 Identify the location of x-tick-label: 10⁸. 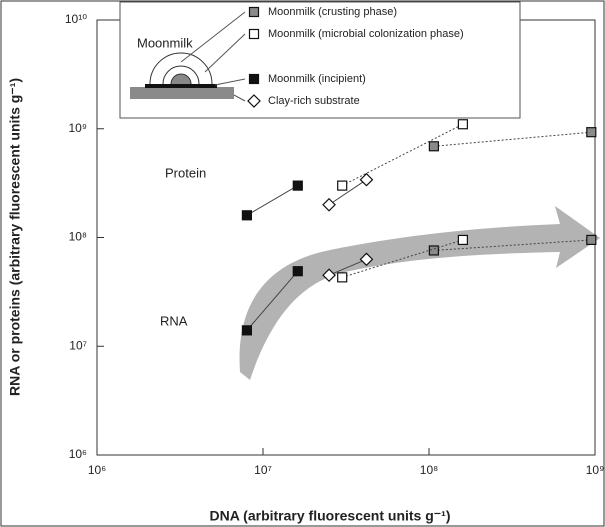
(429, 470).